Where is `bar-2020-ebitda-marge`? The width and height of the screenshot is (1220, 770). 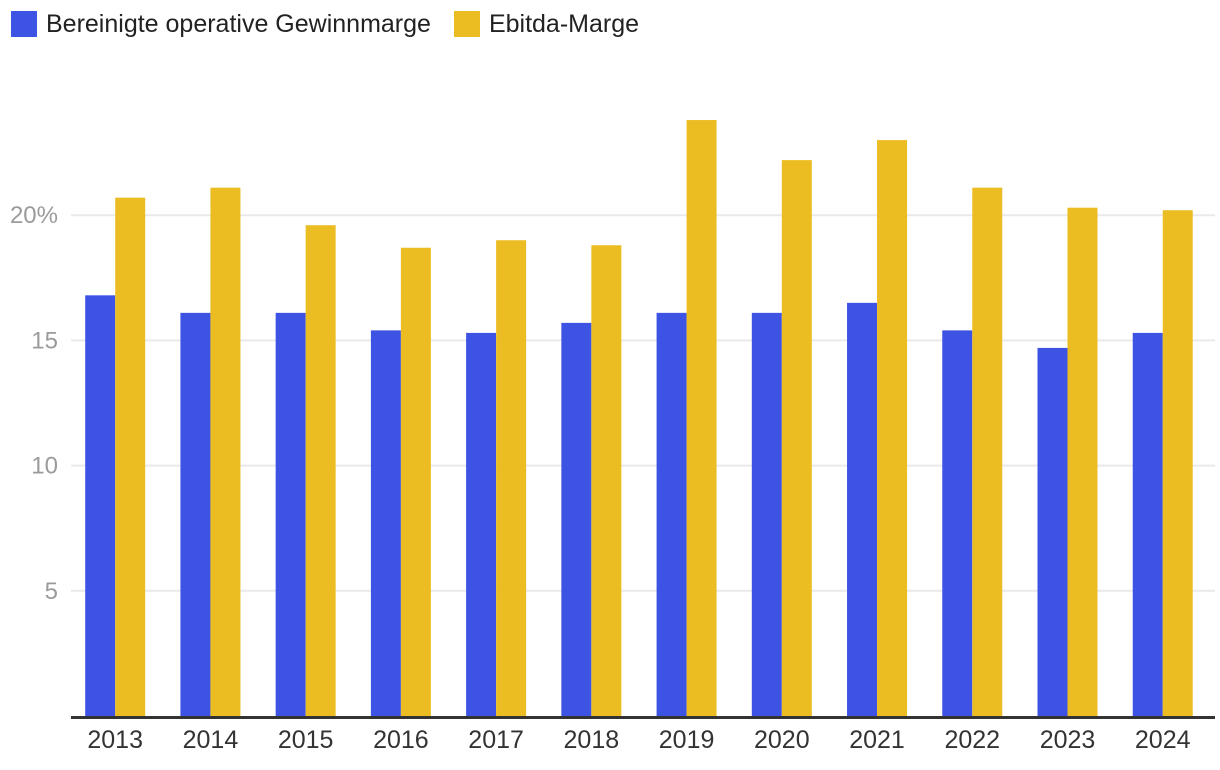 bar-2020-ebitda-marge is located at coordinates (796, 438).